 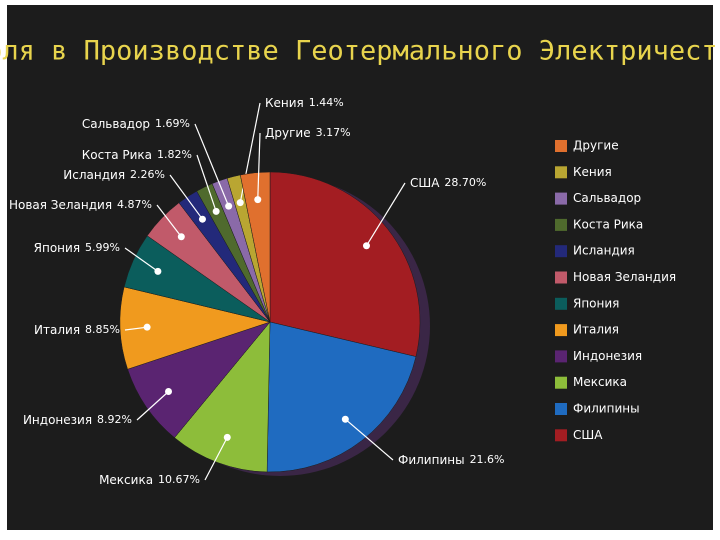 I want to click on data-label: Сальвадор 1.69%, so click(x=136, y=124).